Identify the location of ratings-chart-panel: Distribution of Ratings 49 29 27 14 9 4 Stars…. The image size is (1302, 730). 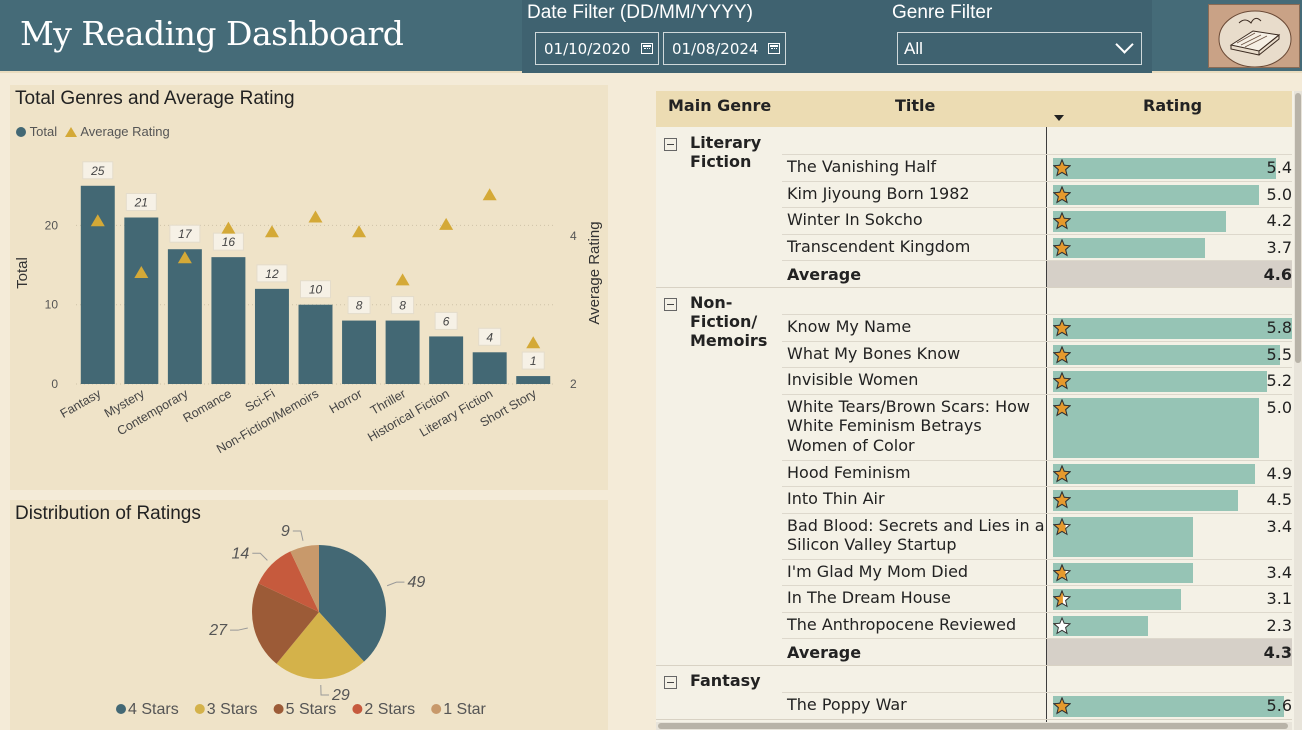
(309, 615).